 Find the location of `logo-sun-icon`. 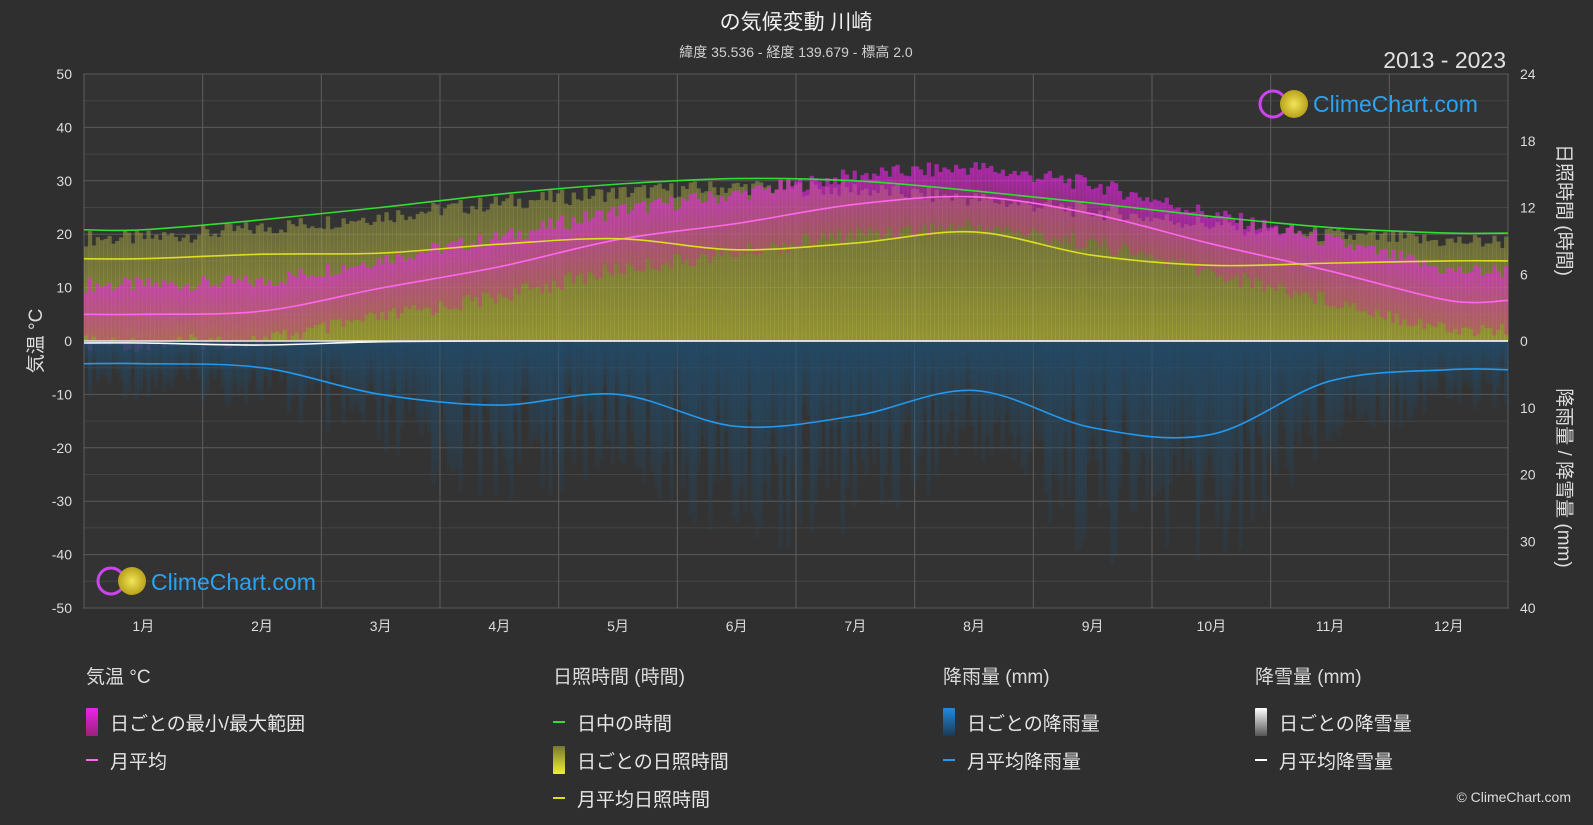

logo-sun-icon is located at coordinates (132, 581).